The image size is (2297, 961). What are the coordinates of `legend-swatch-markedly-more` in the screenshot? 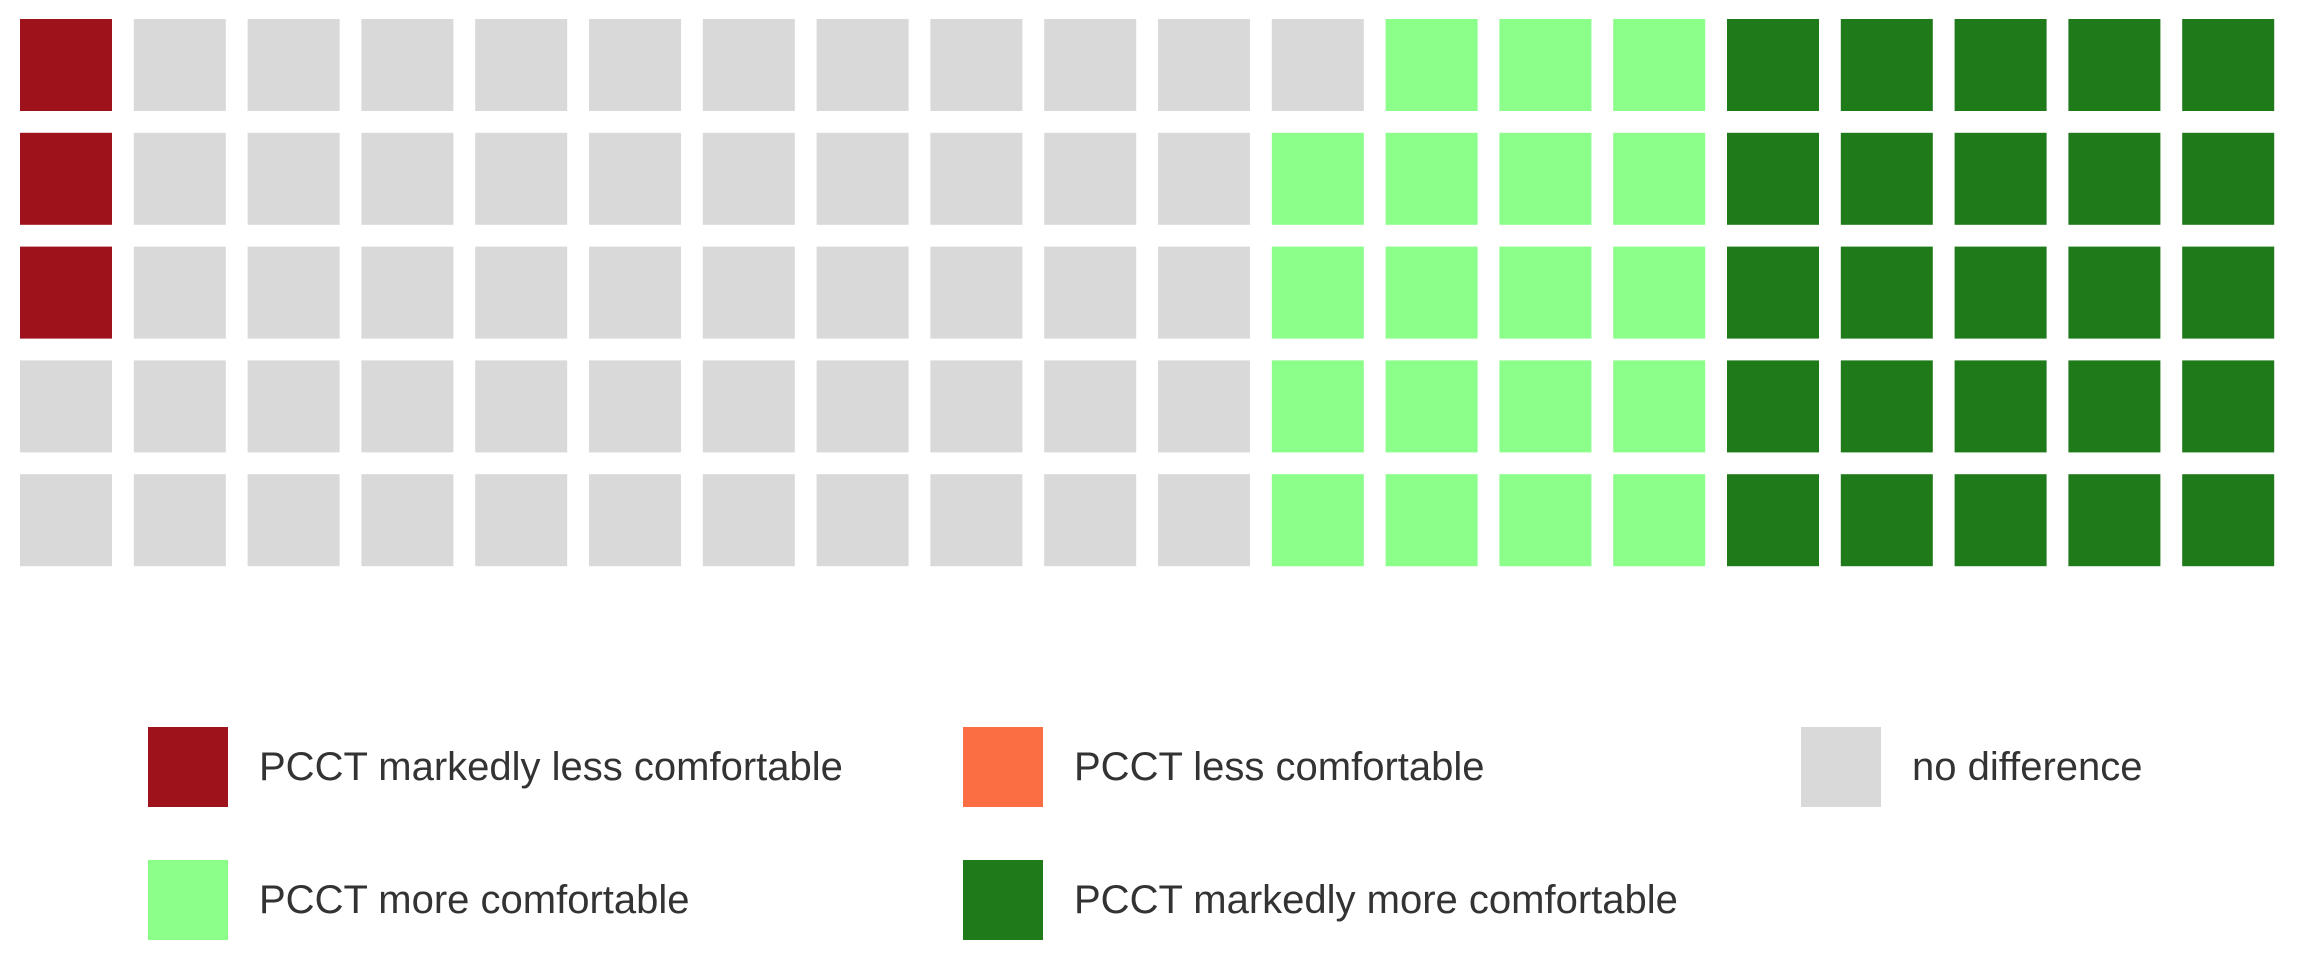 It's located at (1003, 900).